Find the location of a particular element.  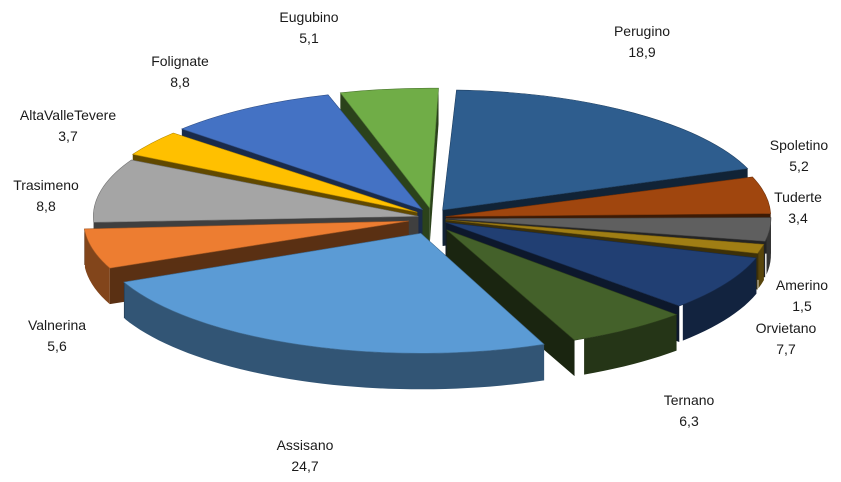

slice-label-name: Orvietano is located at coordinates (786, 328).